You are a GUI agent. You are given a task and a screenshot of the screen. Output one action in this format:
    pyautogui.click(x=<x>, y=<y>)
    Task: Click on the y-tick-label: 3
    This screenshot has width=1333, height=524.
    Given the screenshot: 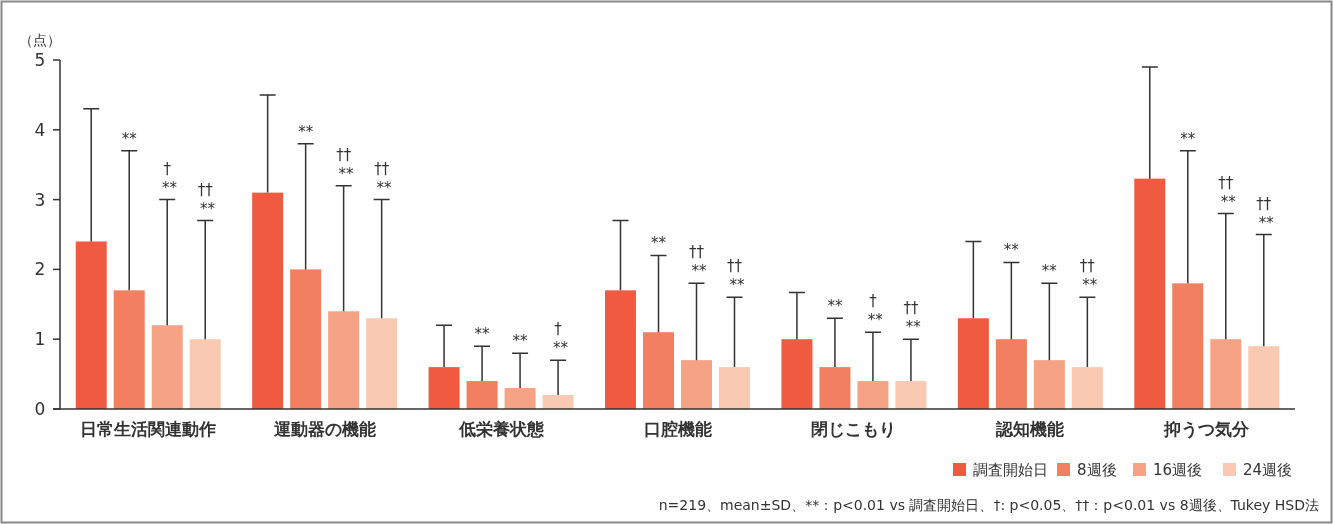 What is the action you would take?
    pyautogui.click(x=40, y=199)
    